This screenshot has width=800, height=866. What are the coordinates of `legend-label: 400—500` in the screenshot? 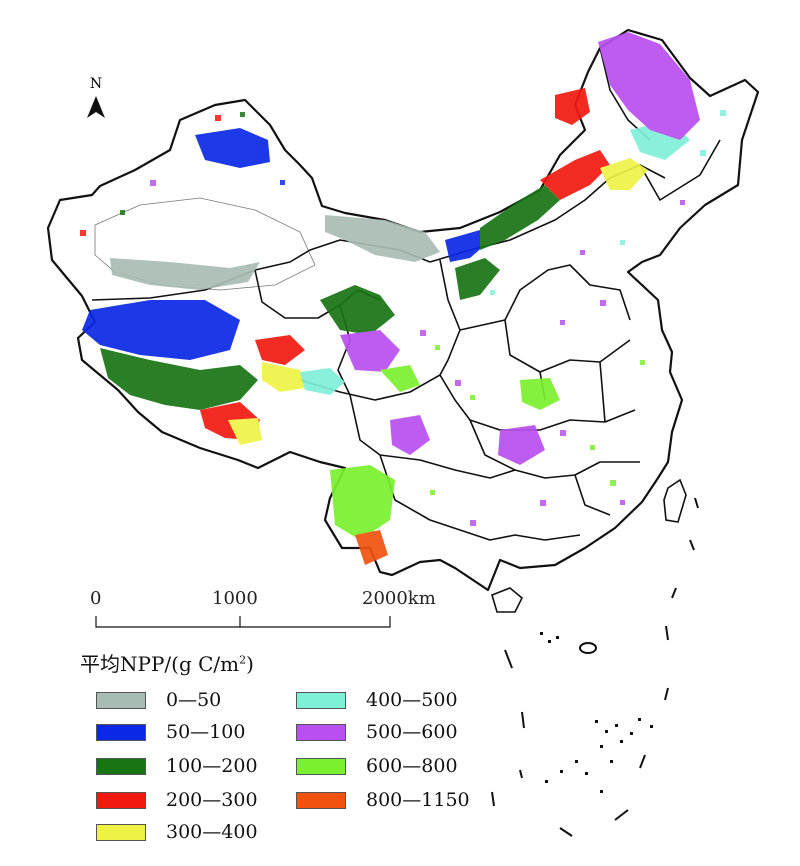 It's located at (412, 700).